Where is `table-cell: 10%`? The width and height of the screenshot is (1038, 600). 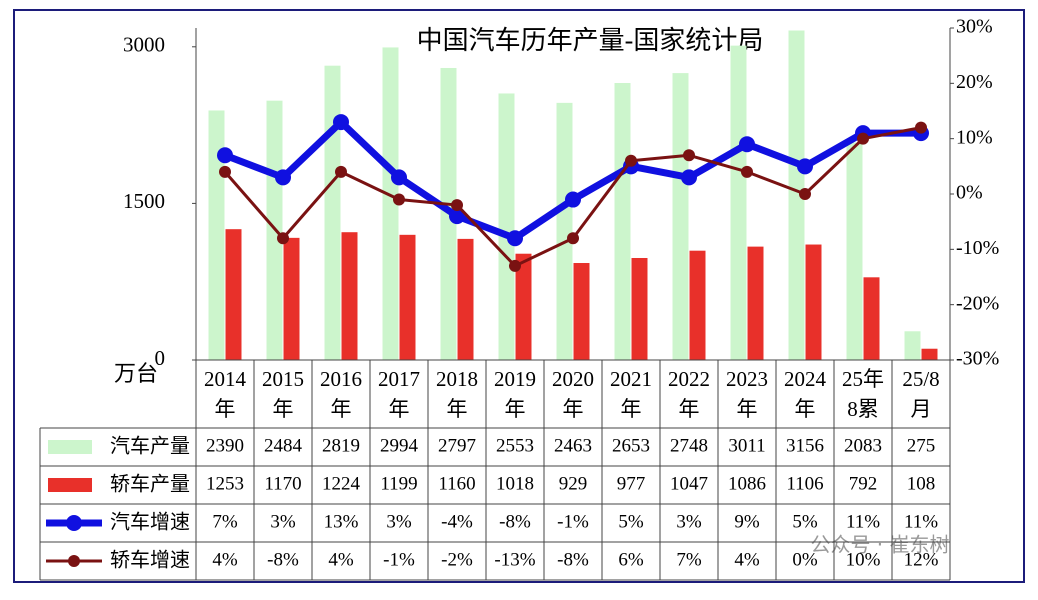 table-cell: 10% is located at coordinates (863, 559).